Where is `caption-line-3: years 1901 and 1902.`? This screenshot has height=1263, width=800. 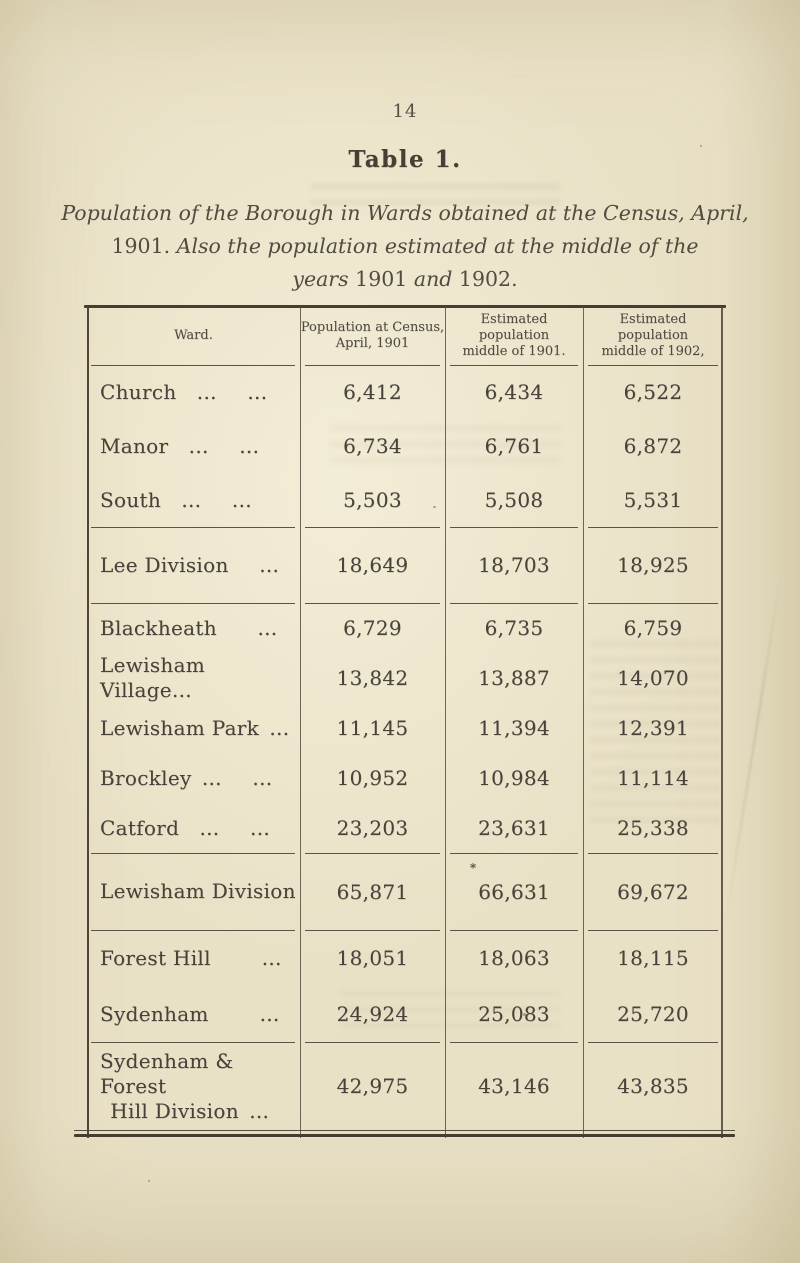 caption-line-3: years 1901 and 1902. is located at coordinates (405, 279).